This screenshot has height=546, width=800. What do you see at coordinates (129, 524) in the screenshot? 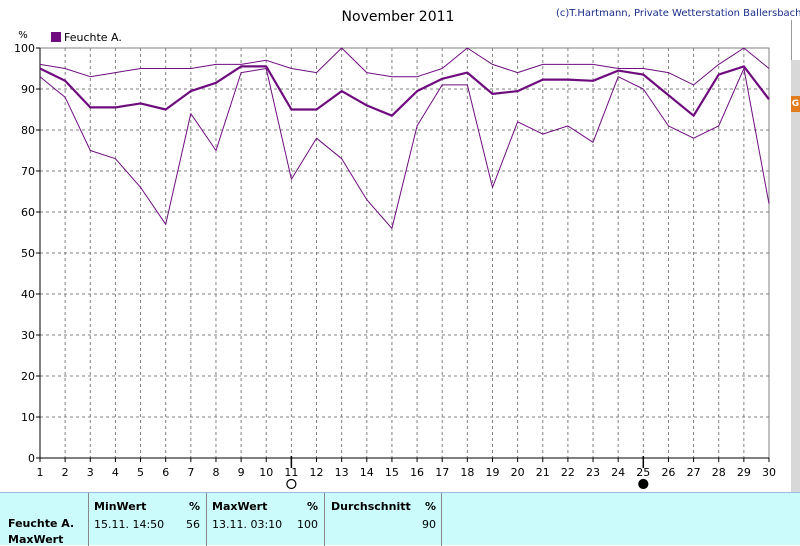
I see `min-datetime: 15.11. 14:50` at bounding box center [129, 524].